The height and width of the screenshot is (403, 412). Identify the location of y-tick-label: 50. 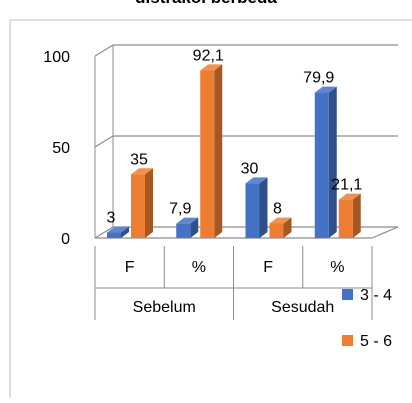
(61, 148).